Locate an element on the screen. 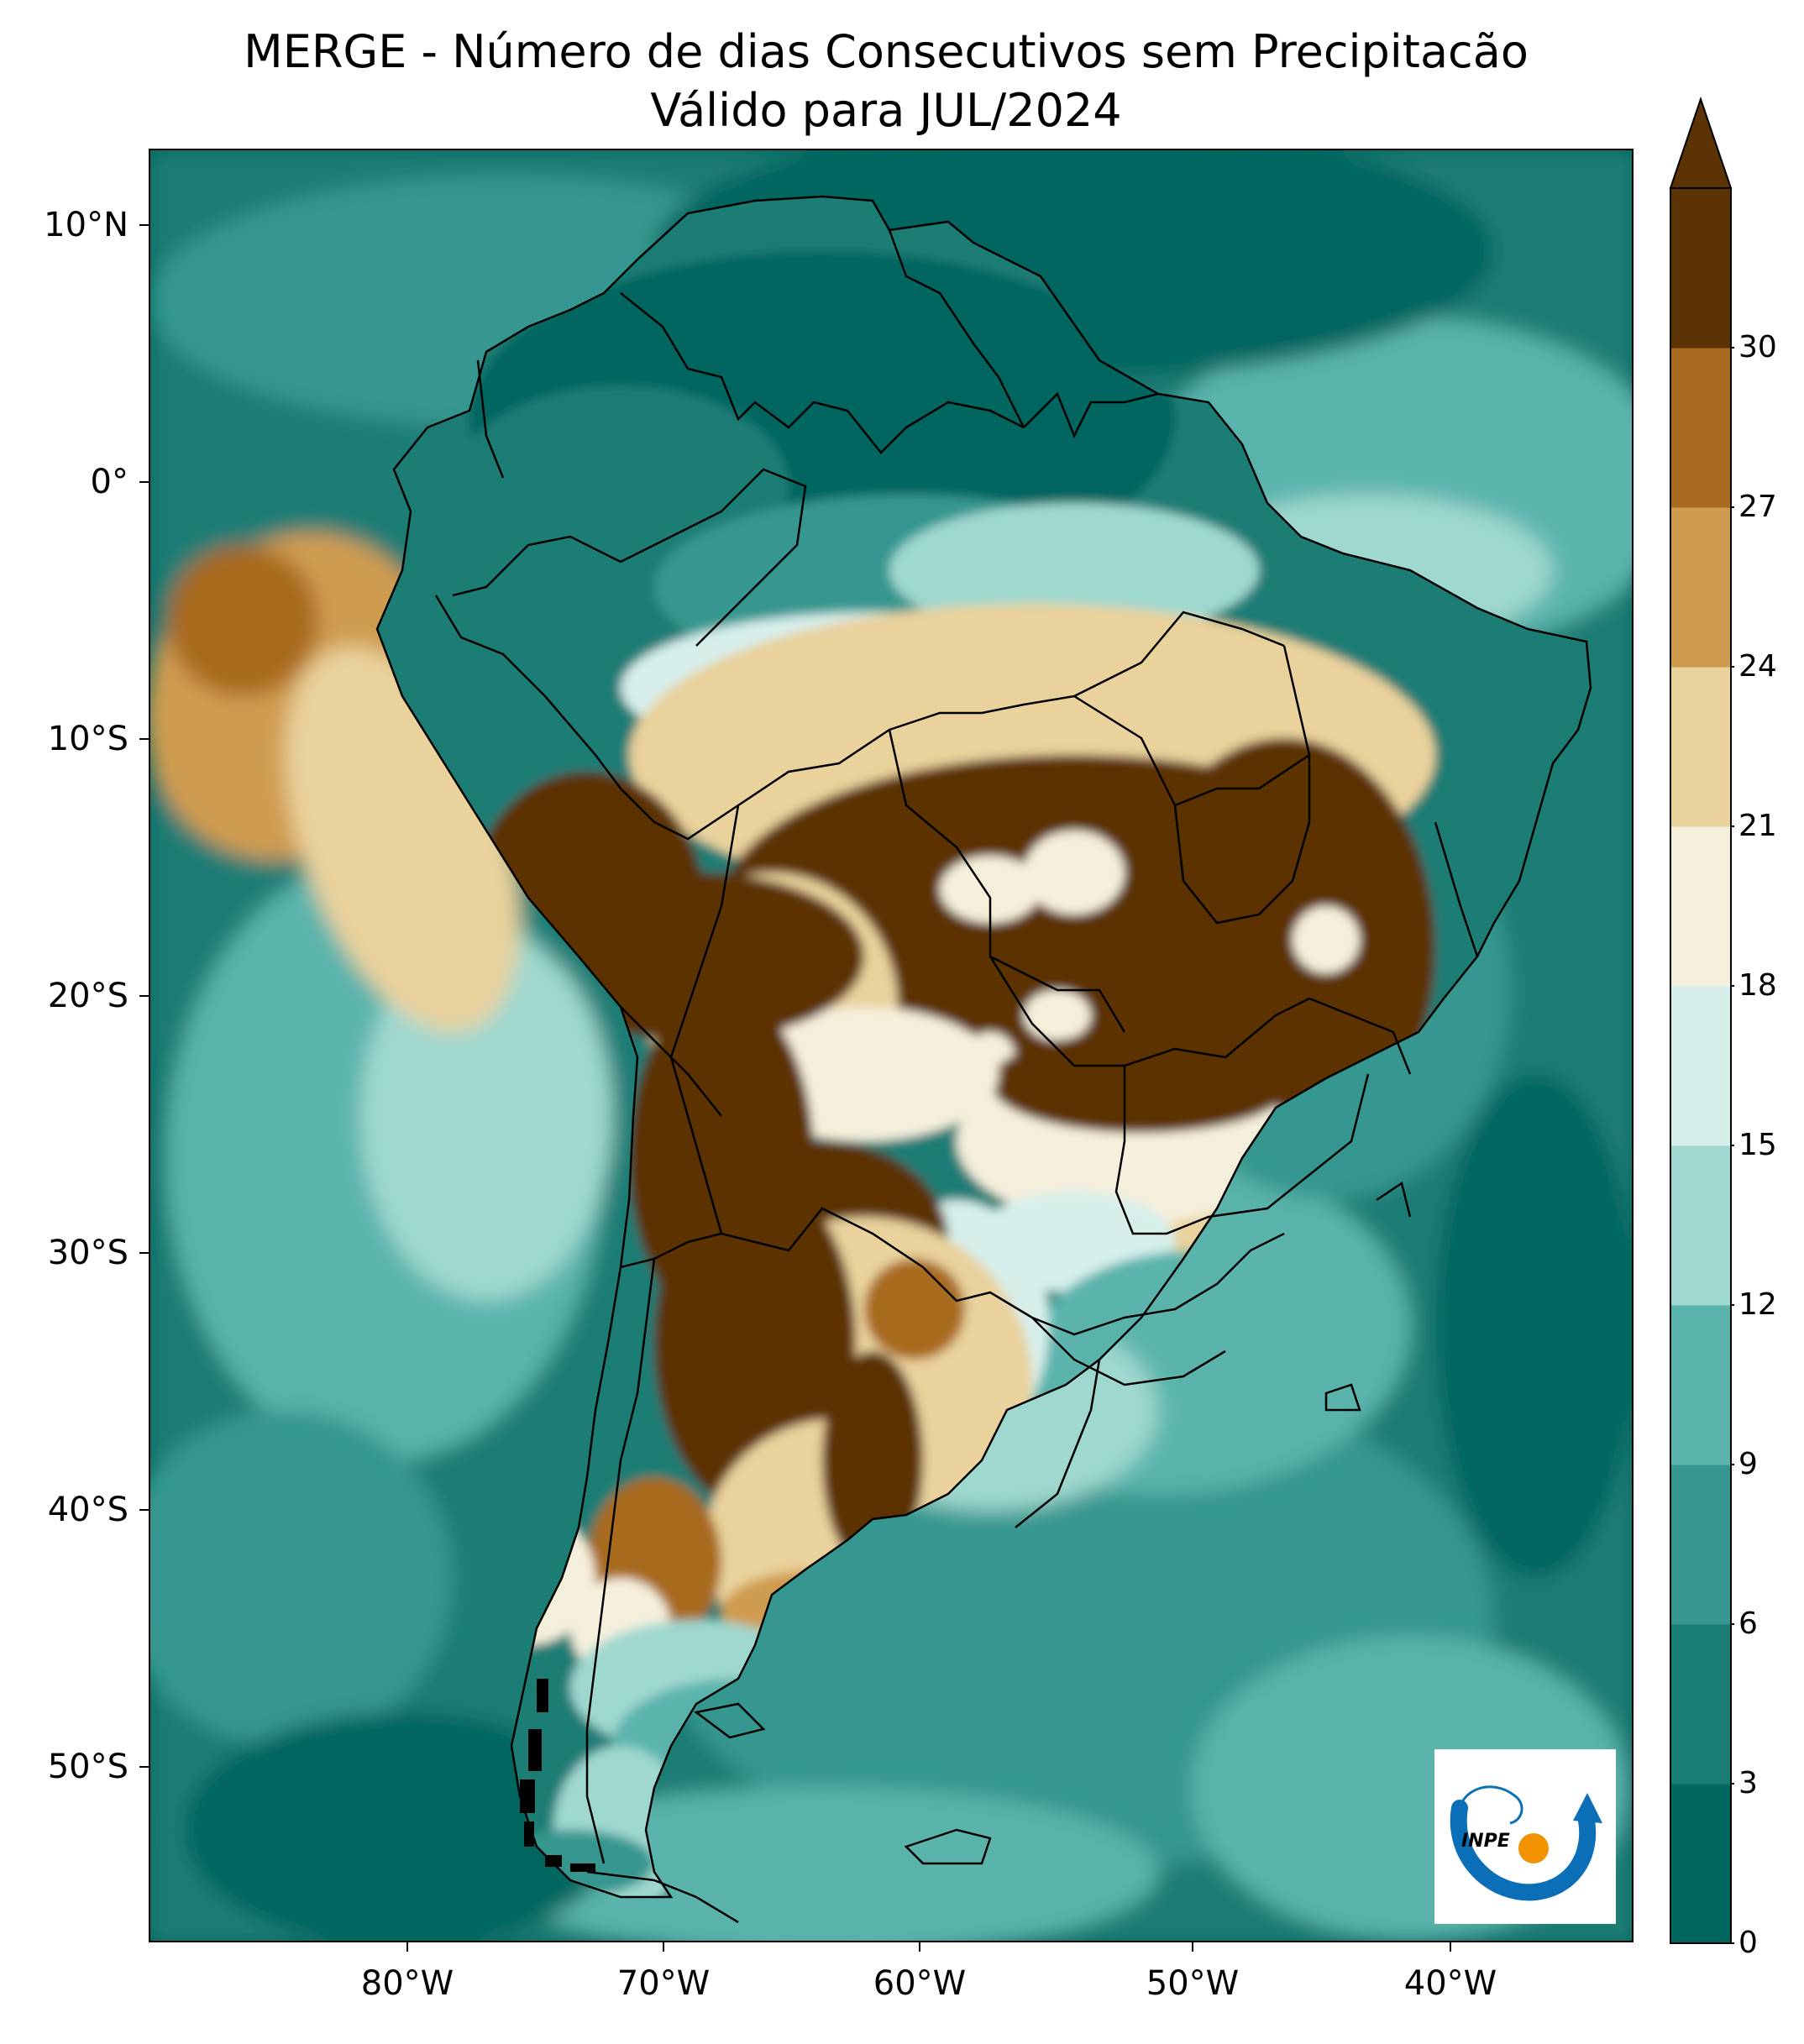 The width and height of the screenshot is (1804, 2044). inpe-logo: INPE is located at coordinates (1525, 1836).